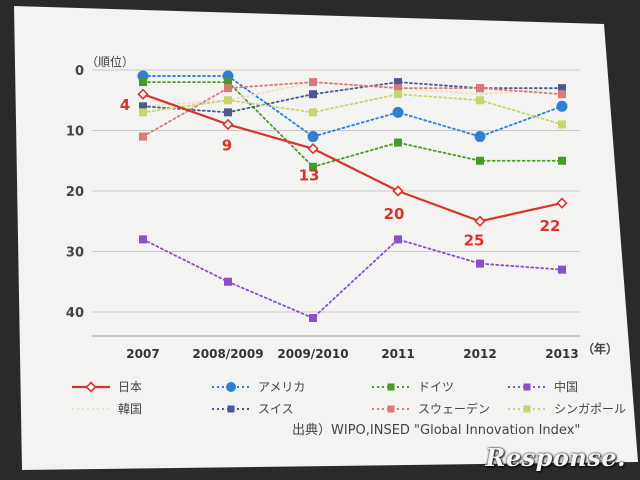  Describe the element at coordinates (227, 145) in the screenshot. I see `data-label: 9` at that location.